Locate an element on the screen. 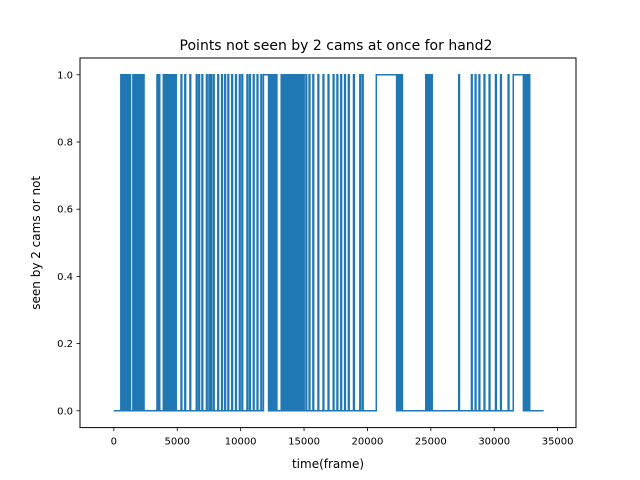 The image size is (640, 480). x-tick-label: 35000 is located at coordinates (558, 442).